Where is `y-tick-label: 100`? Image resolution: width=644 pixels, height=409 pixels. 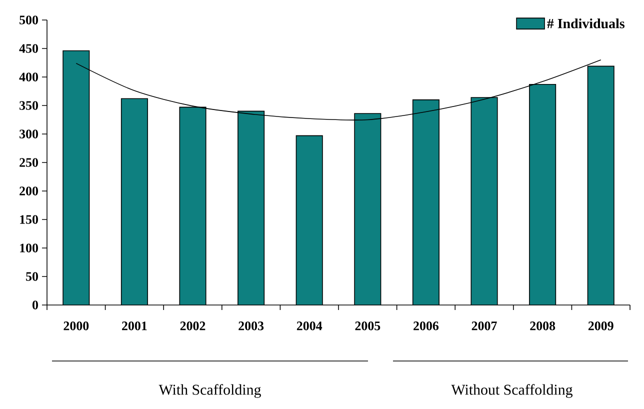
y-tick-label: 100 is located at coordinates (29, 248).